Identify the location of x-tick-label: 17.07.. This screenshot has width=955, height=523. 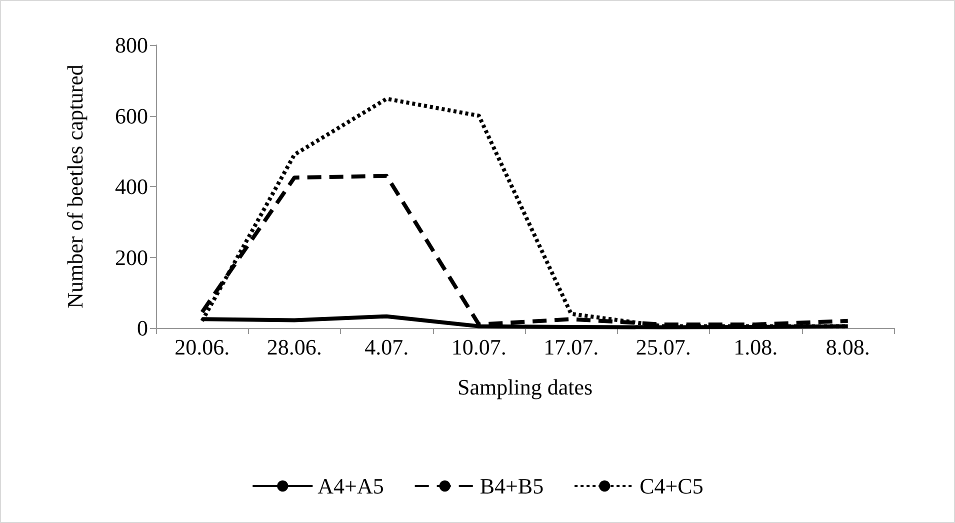
(571, 347).